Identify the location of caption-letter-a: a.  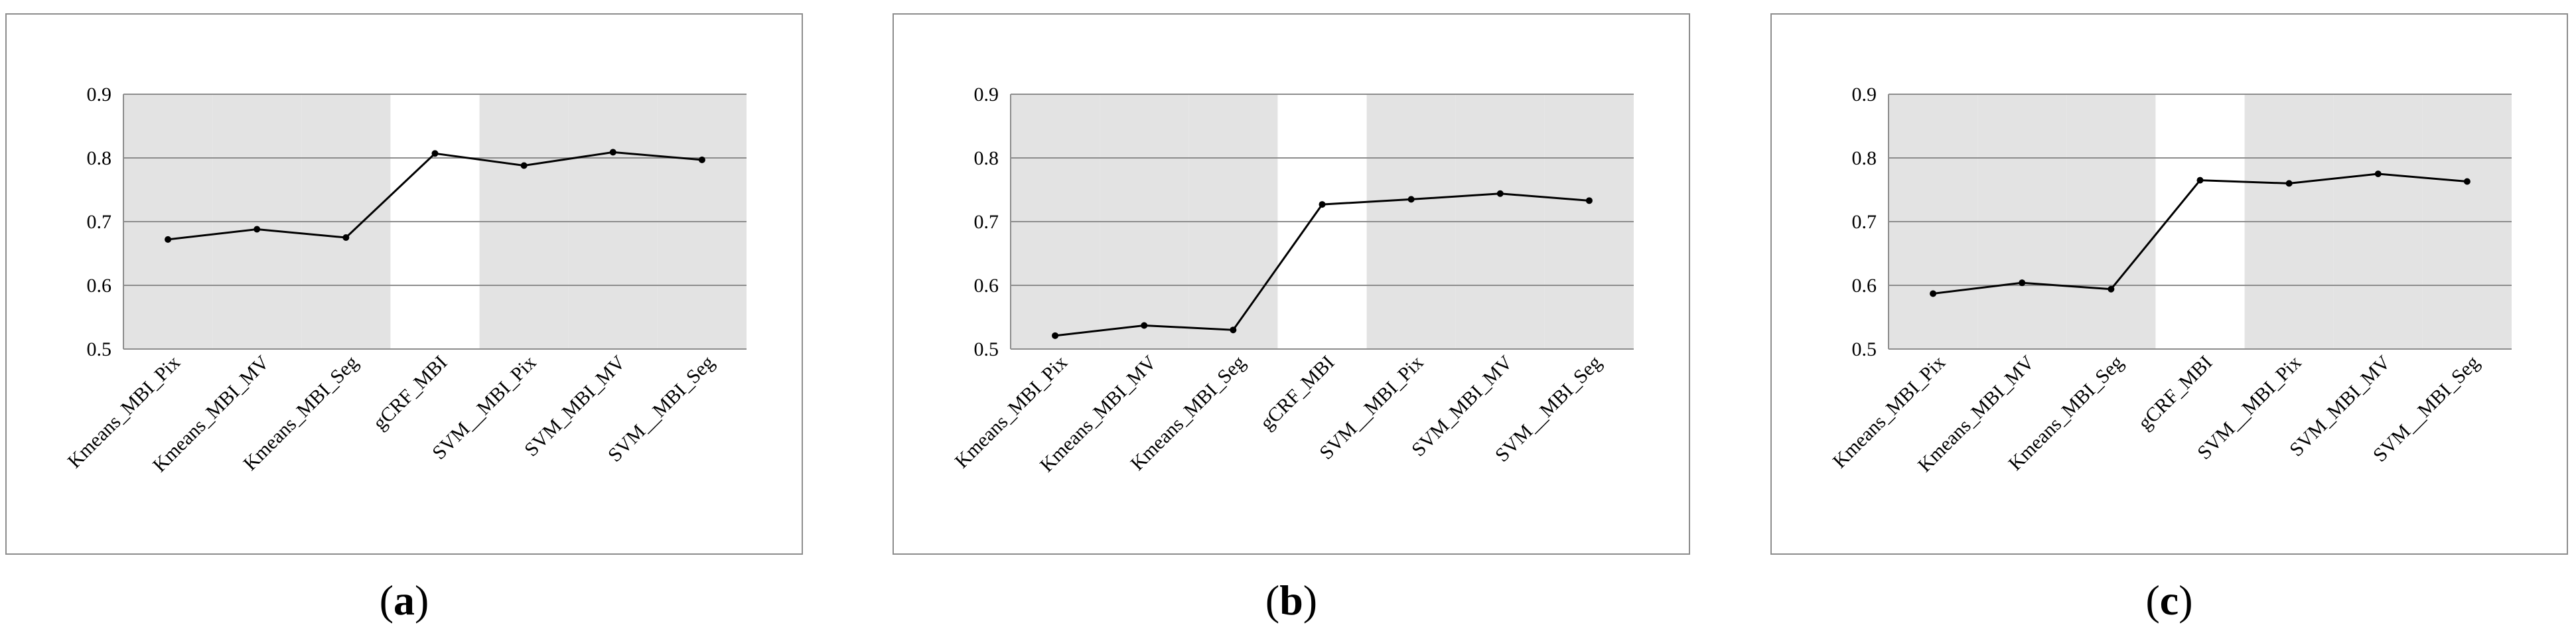
(405, 601).